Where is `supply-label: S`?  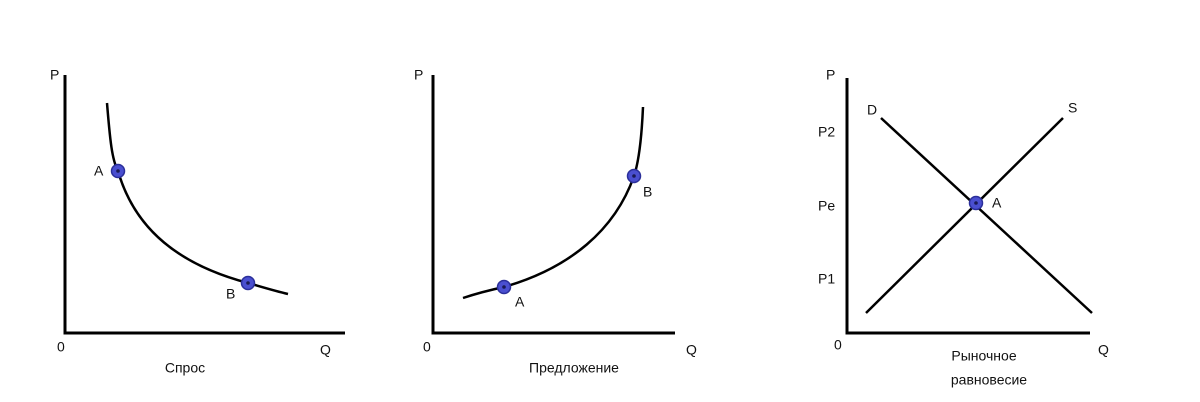
supply-label: S is located at coordinates (1072, 108).